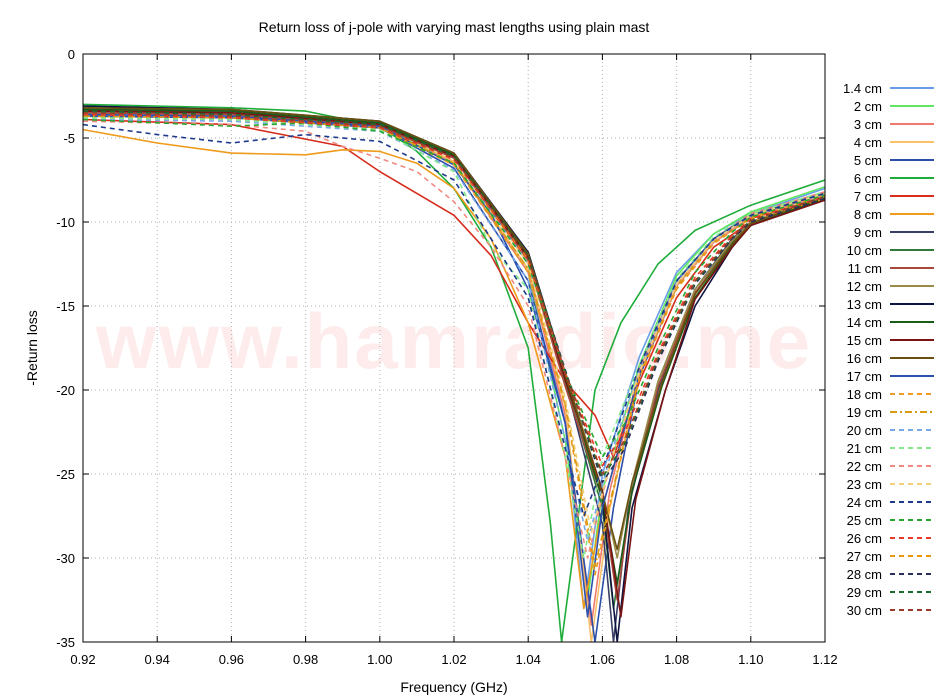  Describe the element at coordinates (890, 394) in the screenshot. I see `legend-item: 18 cm` at that location.